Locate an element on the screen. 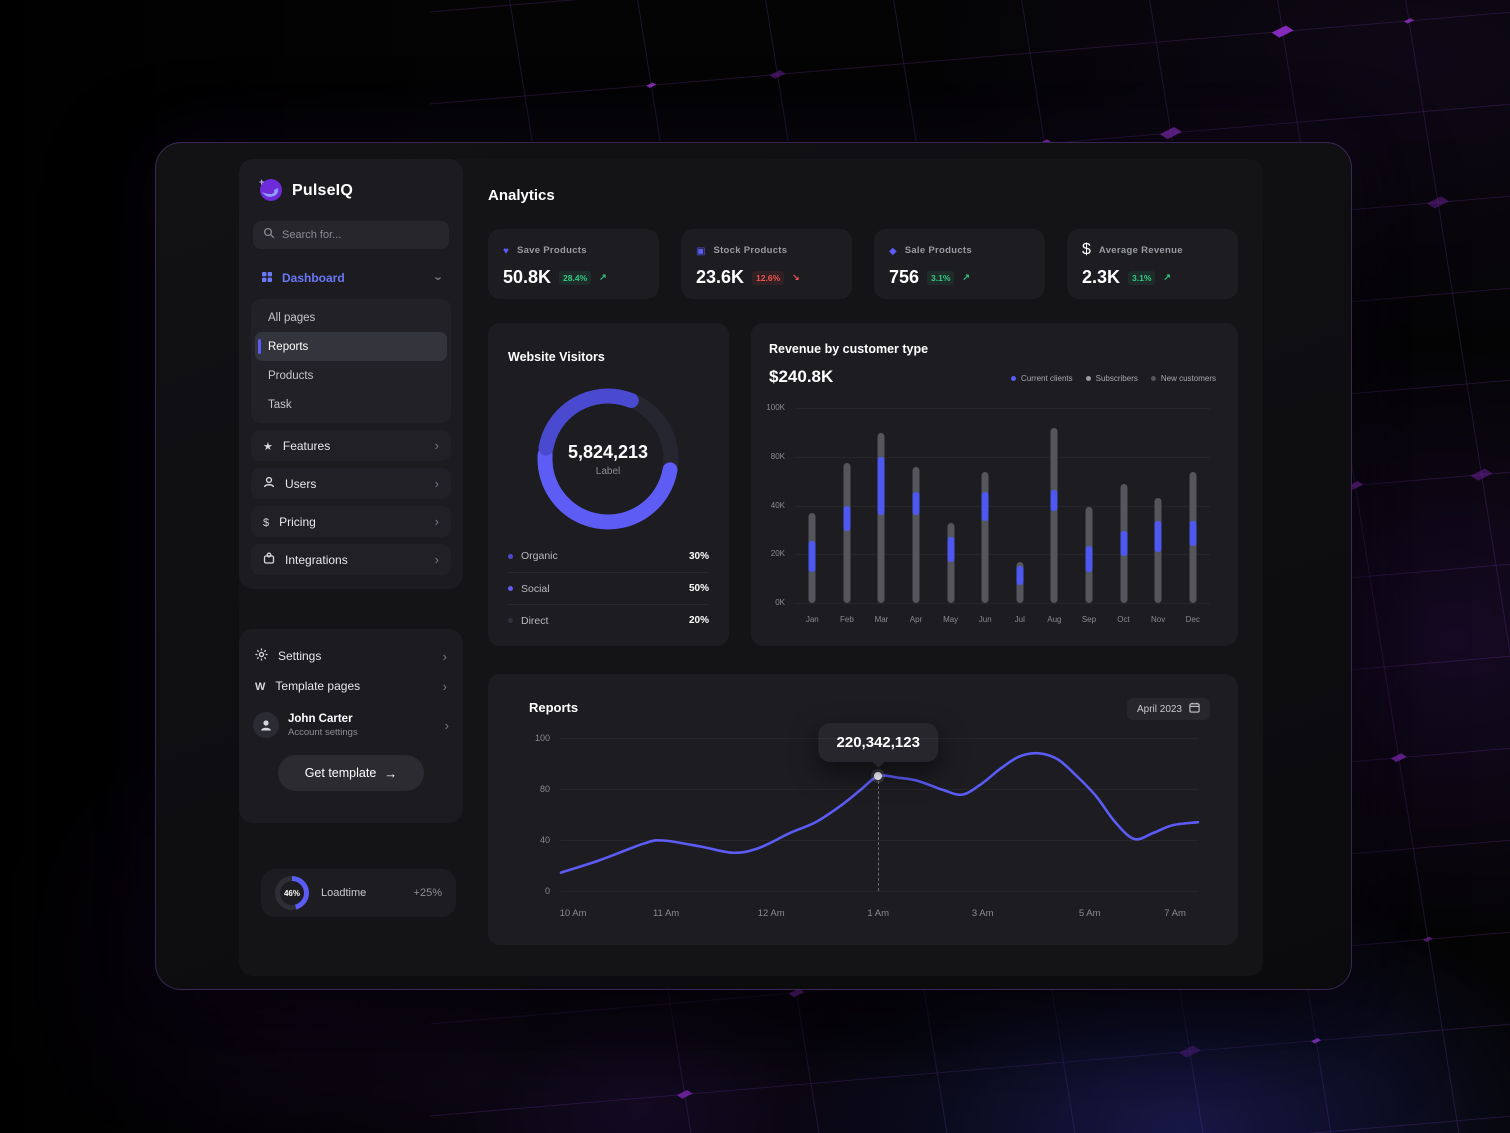 The image size is (1510, 1133). loadtime-percent: 46% is located at coordinates (291, 893).